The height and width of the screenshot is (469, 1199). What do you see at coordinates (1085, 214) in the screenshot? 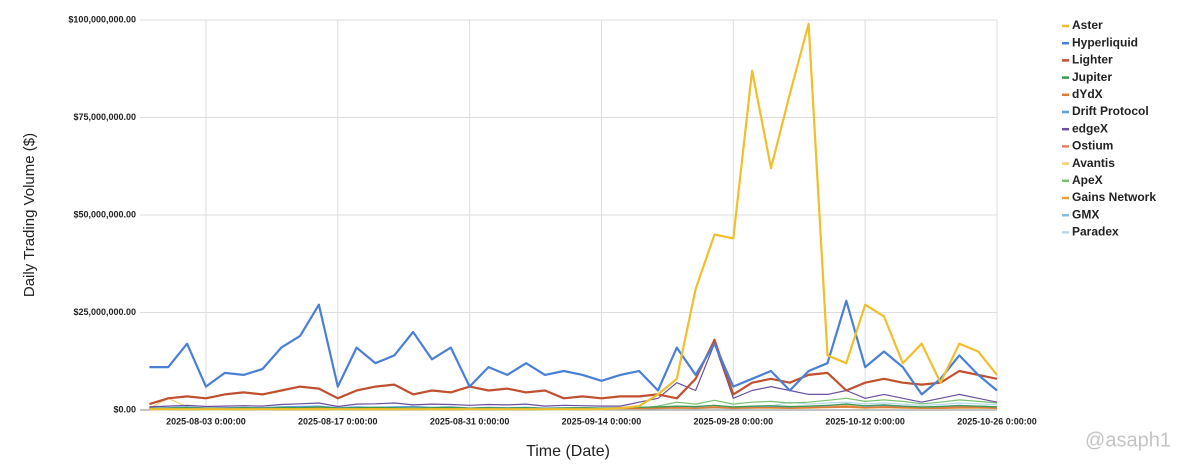
I see `legend-label: GMX` at bounding box center [1085, 214].